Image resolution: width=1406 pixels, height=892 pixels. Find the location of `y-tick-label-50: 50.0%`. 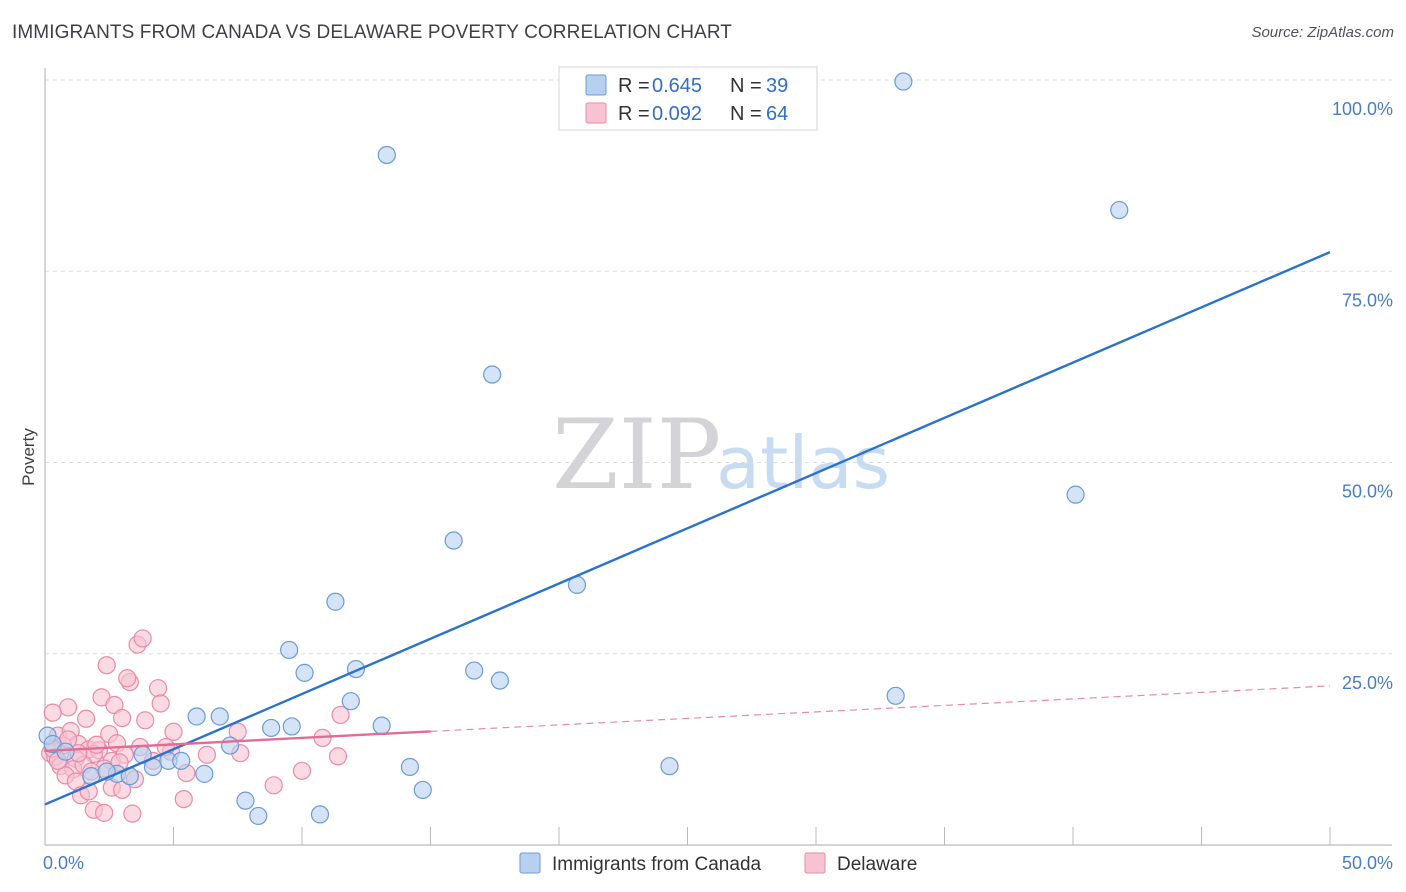

y-tick-label-50: 50.0% is located at coordinates (1367, 492).